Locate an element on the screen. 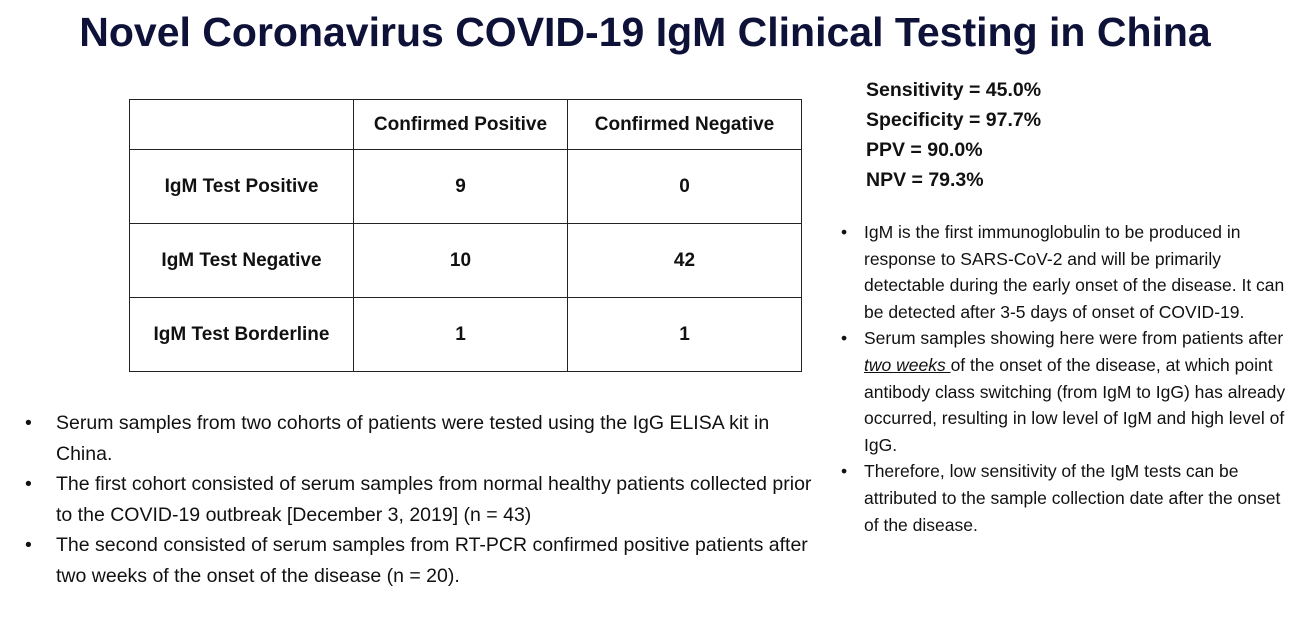  cell-confirmed-positive: 1 is located at coordinates (460, 334).